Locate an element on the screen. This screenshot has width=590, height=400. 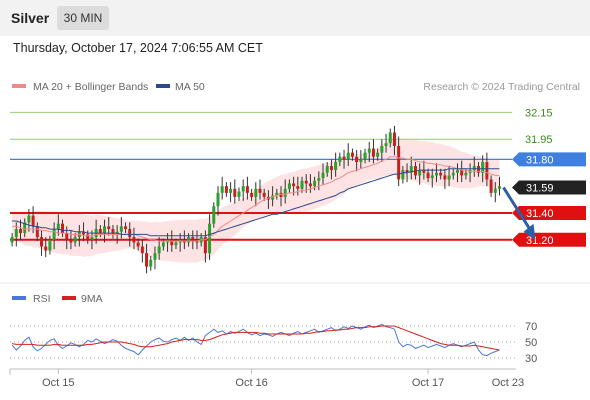
level-label-31.95: 31.95 is located at coordinates (539, 140).